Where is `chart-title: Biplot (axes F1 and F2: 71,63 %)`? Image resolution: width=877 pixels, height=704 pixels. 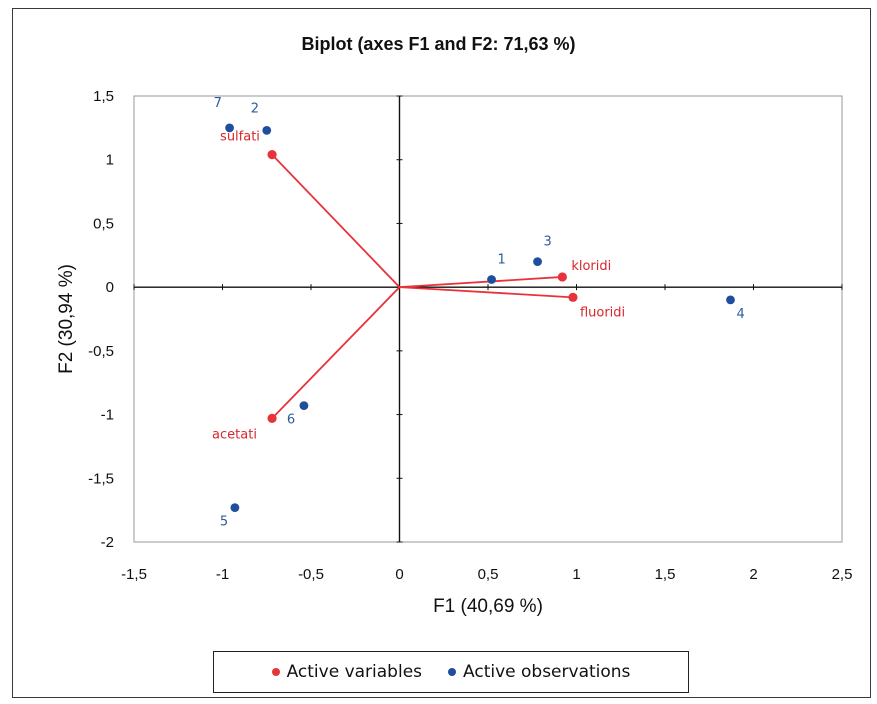 chart-title: Biplot (axes F1 and F2: 71,63 %) is located at coordinates (438, 44).